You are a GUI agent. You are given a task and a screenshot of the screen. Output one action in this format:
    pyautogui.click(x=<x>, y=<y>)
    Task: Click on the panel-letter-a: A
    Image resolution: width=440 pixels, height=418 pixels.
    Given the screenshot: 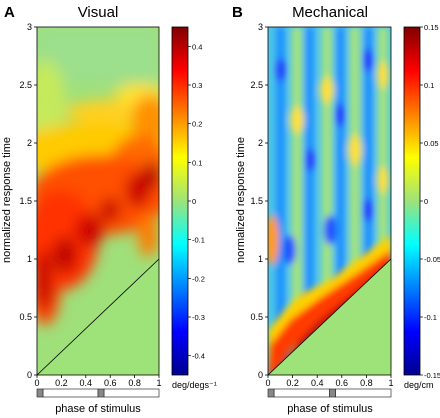 What is the action you would take?
    pyautogui.click(x=9, y=12)
    